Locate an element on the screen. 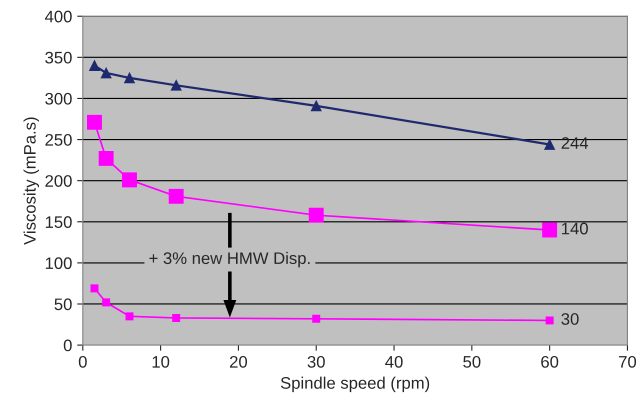 Image resolution: width=637 pixels, height=406 pixels. y-tick-label: 300 is located at coordinates (58, 98).